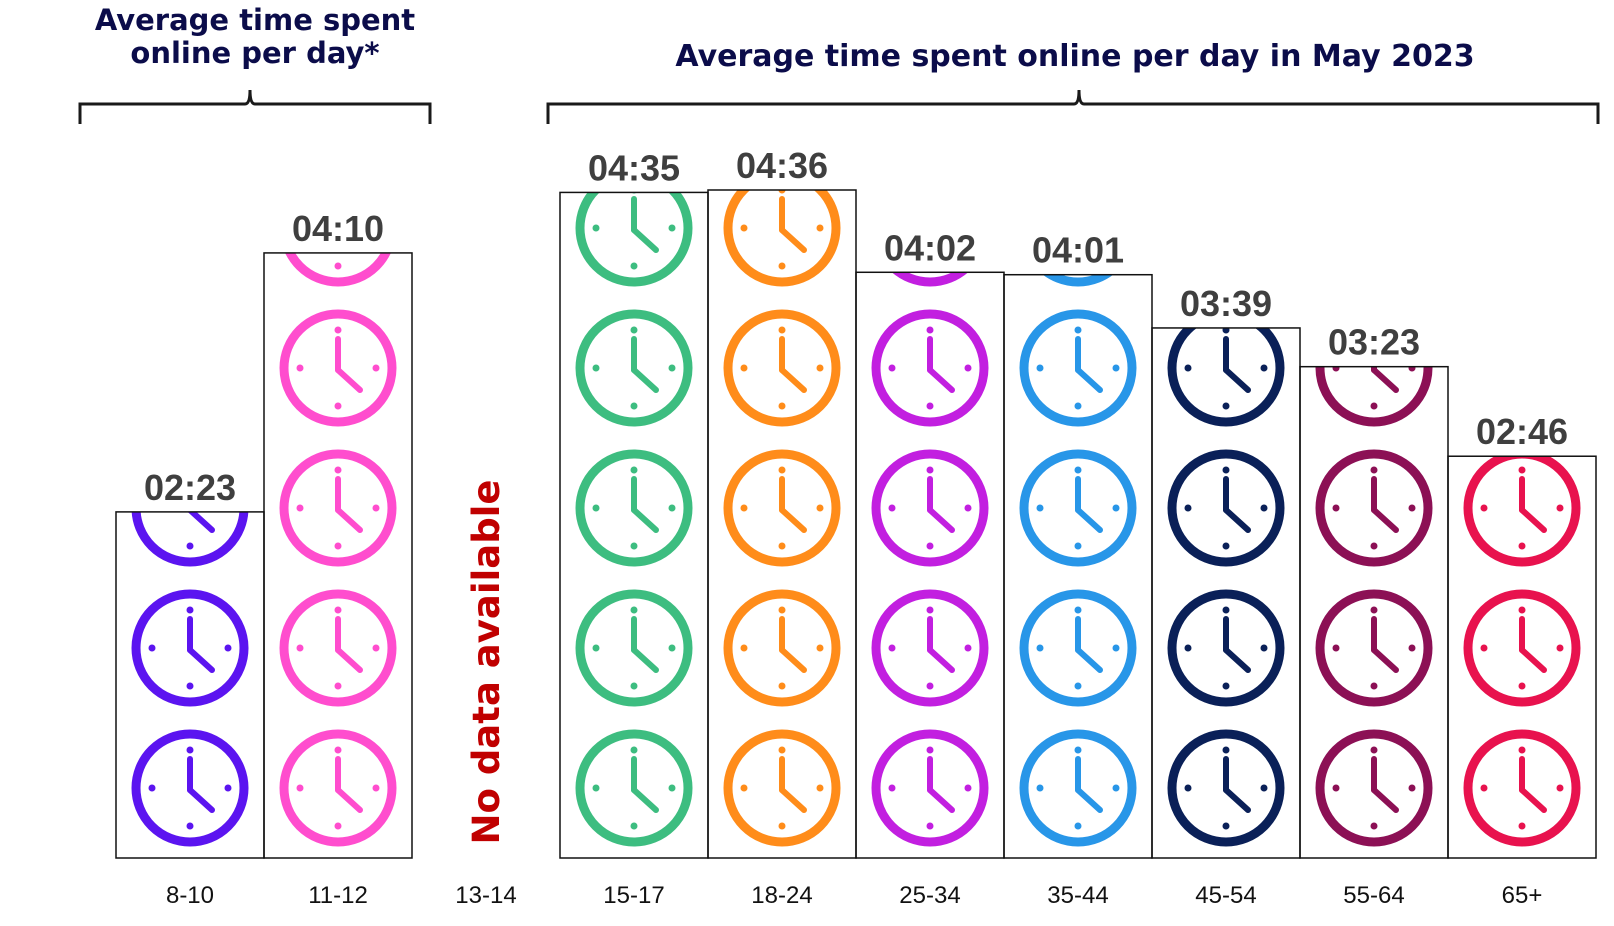 This screenshot has width=1614, height=926. Describe the element at coordinates (338, 895) in the screenshot. I see `category-tick-label: 11-12` at that location.